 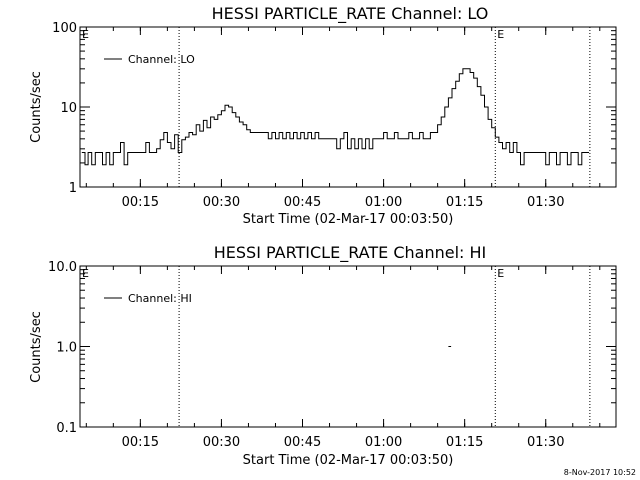 I want to click on legend-label: Channel: HI, so click(x=160, y=298).